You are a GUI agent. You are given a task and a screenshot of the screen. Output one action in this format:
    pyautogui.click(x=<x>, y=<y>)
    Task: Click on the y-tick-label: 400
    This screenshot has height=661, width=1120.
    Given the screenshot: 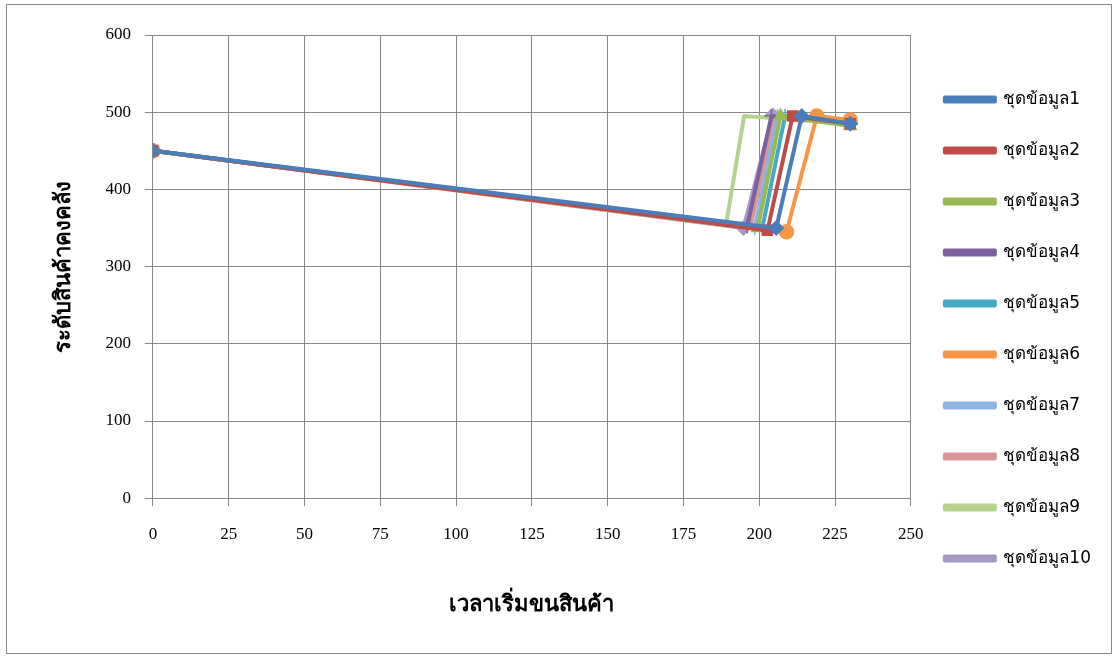 What is the action you would take?
    pyautogui.click(x=118, y=188)
    